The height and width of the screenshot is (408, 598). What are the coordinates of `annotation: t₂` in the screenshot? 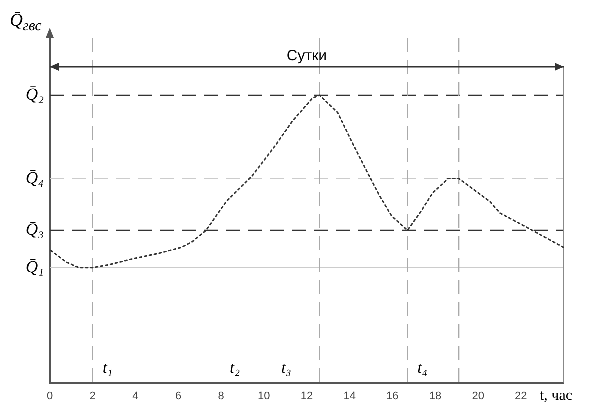 It's located at (235, 369).